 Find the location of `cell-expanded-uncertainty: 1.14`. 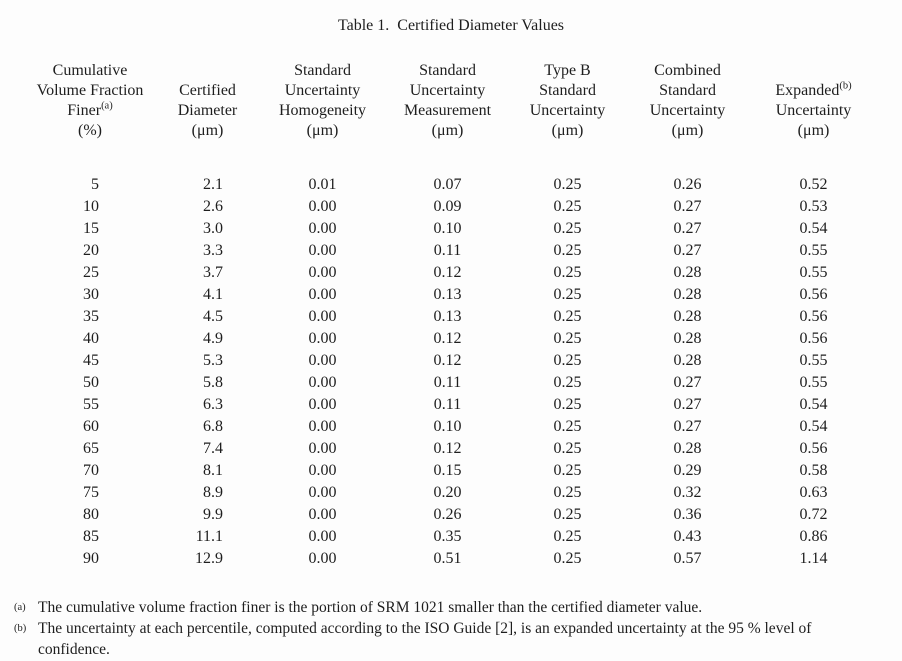

cell-expanded-uncertainty: 1.14 is located at coordinates (813, 558).